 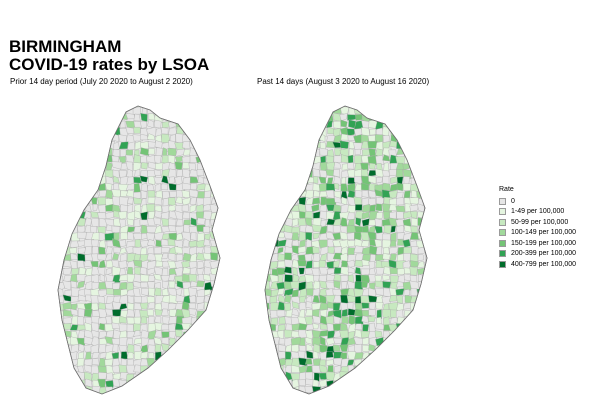 What do you see at coordinates (537, 212) in the screenshot?
I see `legend-item-1-49: 1-49 per 100,000` at bounding box center [537, 212].